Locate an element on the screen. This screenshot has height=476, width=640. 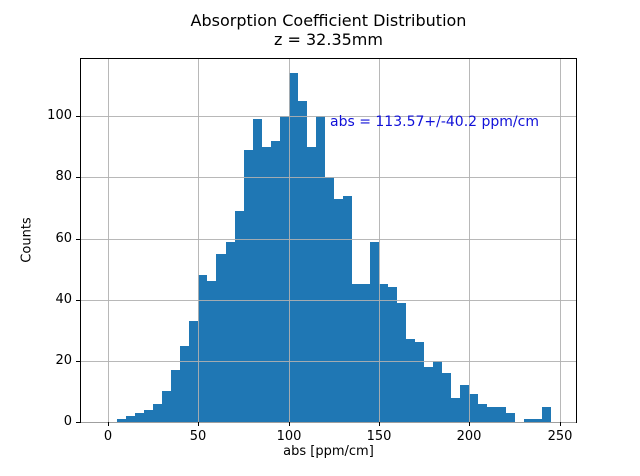
y-tick-label: 60 is located at coordinates (63, 238).